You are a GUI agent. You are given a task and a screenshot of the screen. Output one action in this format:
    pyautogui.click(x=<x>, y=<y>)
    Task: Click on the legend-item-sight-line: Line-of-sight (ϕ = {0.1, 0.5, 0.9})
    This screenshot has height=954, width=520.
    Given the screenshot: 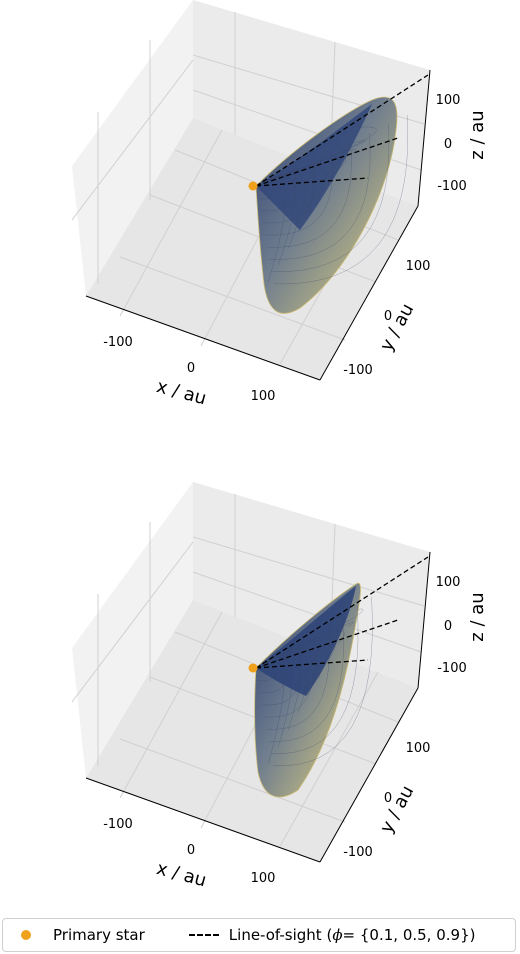 What is the action you would take?
    pyautogui.click(x=310, y=935)
    